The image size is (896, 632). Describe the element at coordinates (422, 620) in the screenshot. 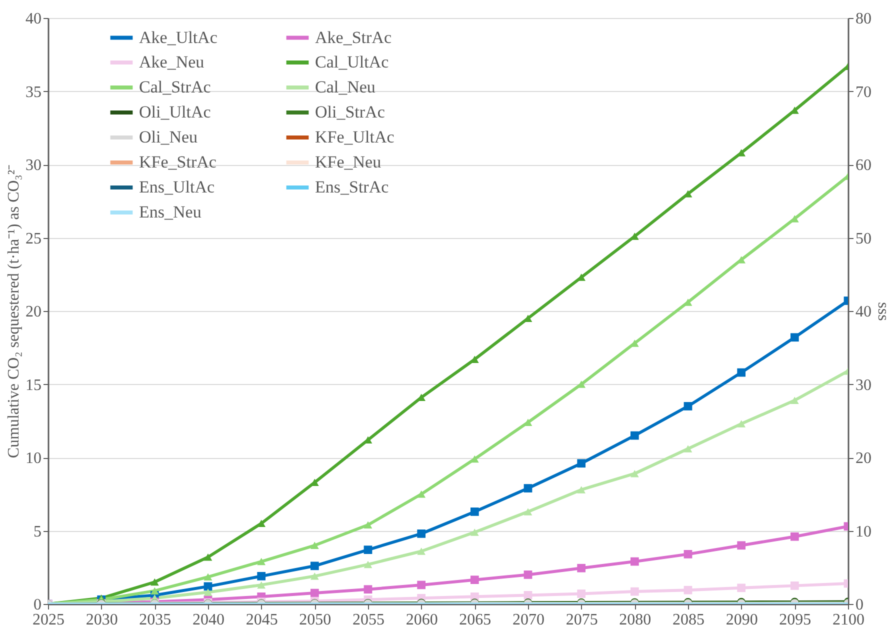

I see `x-tick-label: 2060` at that location.